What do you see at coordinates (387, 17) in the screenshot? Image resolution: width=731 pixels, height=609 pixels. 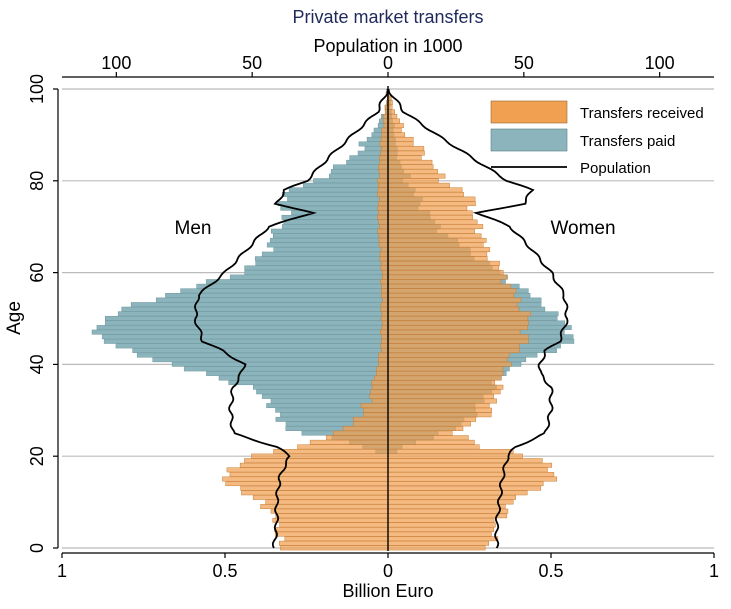 I see `chart-title: Private market transfers` at bounding box center [387, 17].